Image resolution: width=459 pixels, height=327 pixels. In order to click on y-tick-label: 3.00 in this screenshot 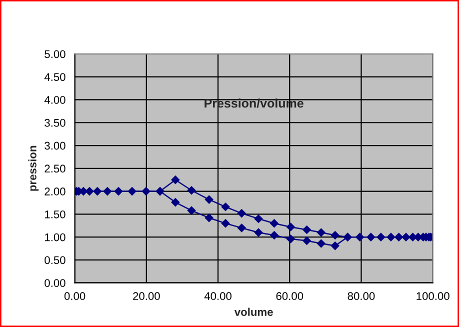, I will do `click(55, 146)`.